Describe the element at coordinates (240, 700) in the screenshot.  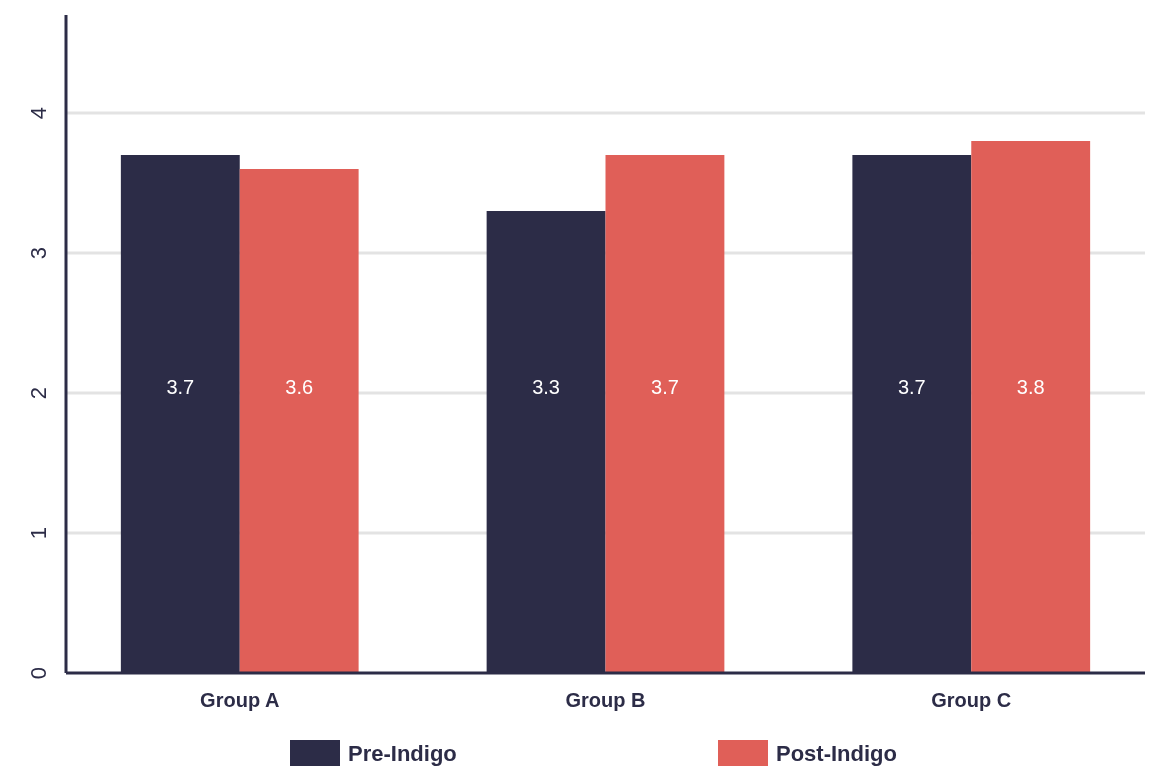
I see `x-tick-label: Group A` at that location.